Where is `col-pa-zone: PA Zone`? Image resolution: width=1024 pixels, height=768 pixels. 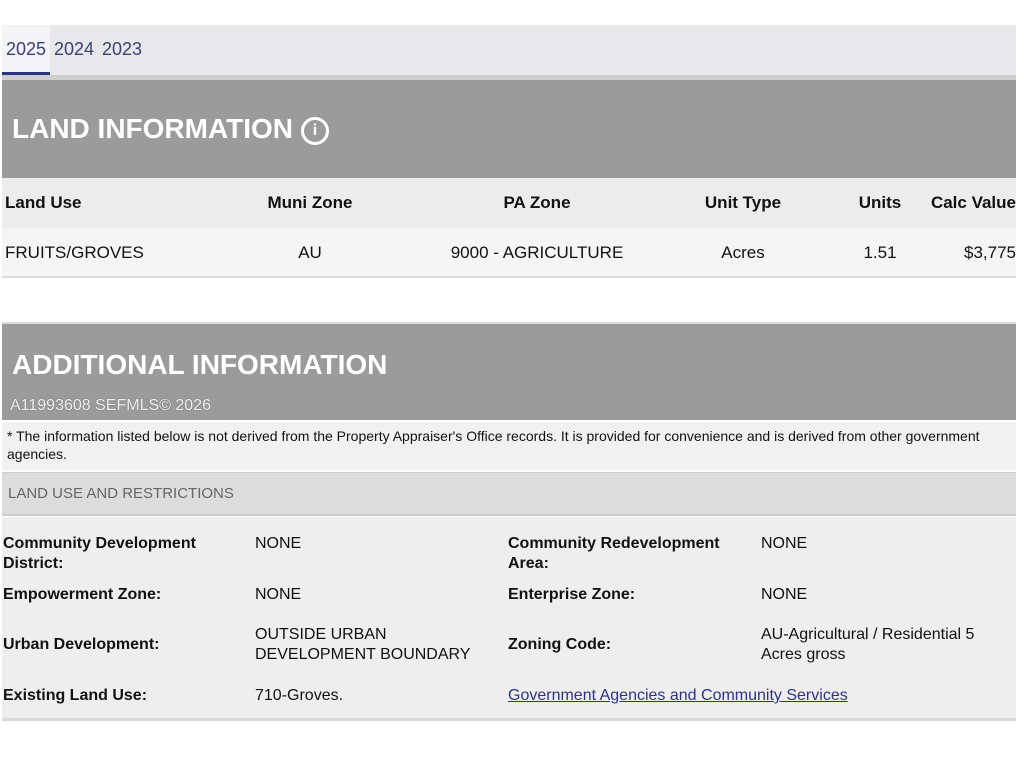 col-pa-zone: PA Zone is located at coordinates (537, 202).